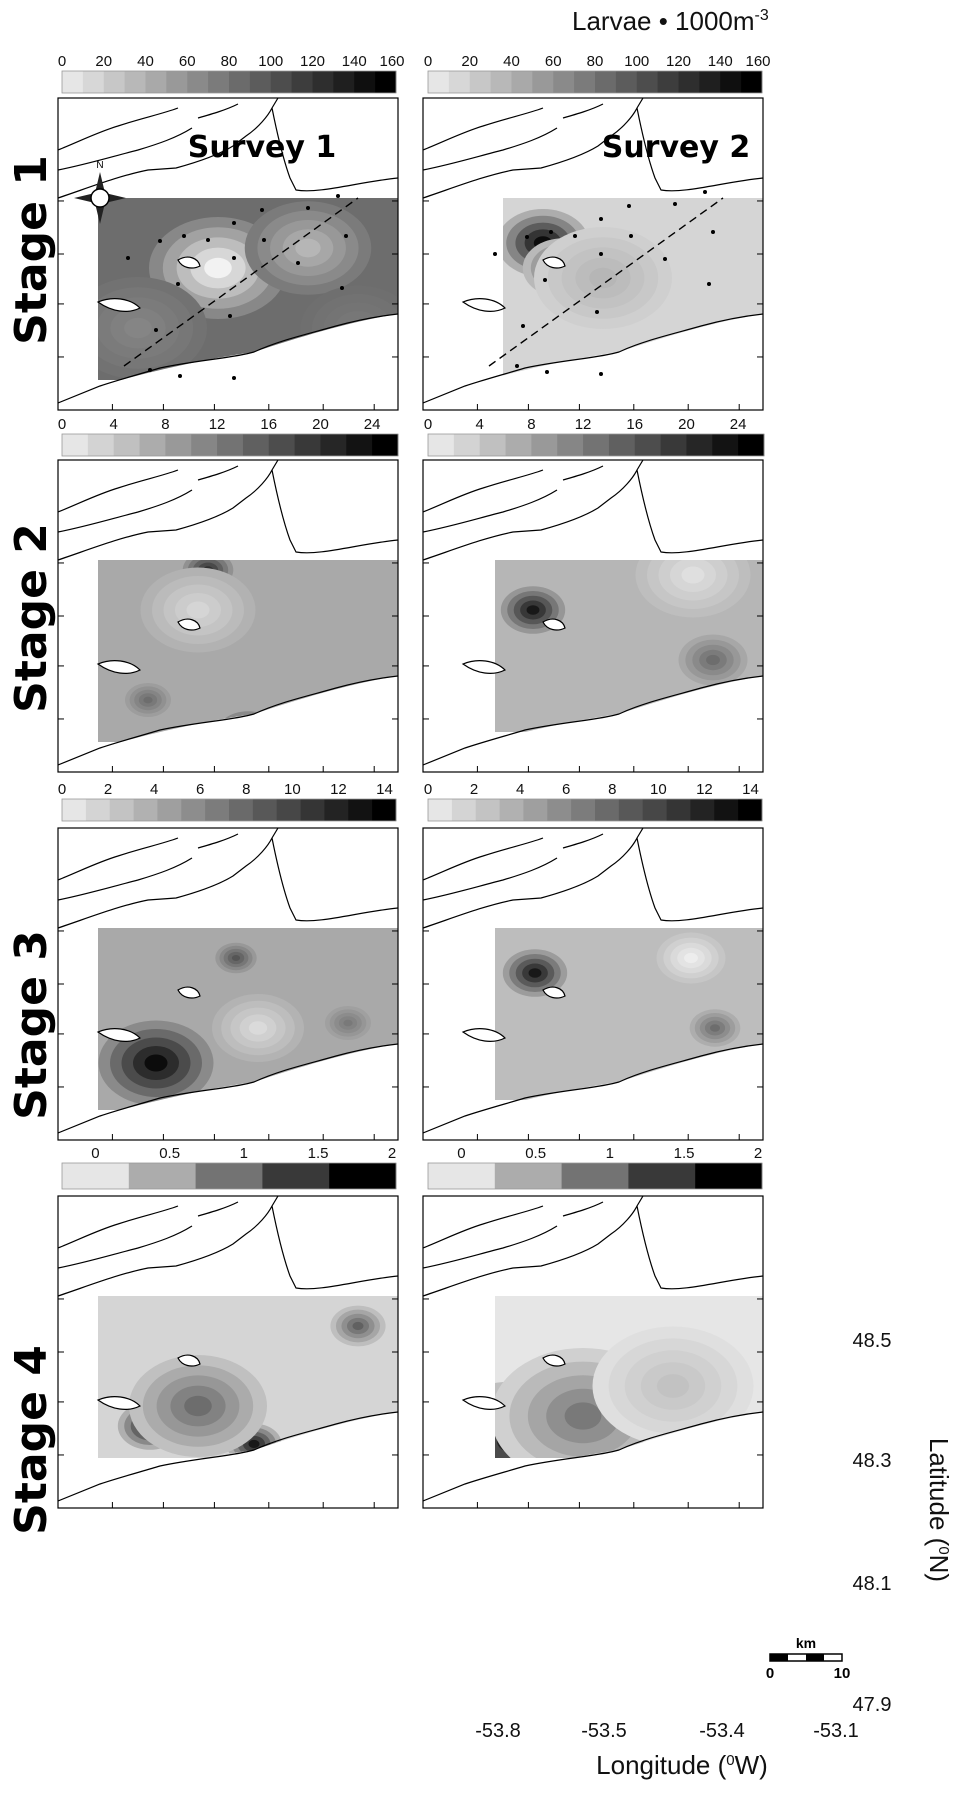  I want to click on legend-stage-3-survey-1: 0 2 4 6 8 10 12 14, so click(227, 801).